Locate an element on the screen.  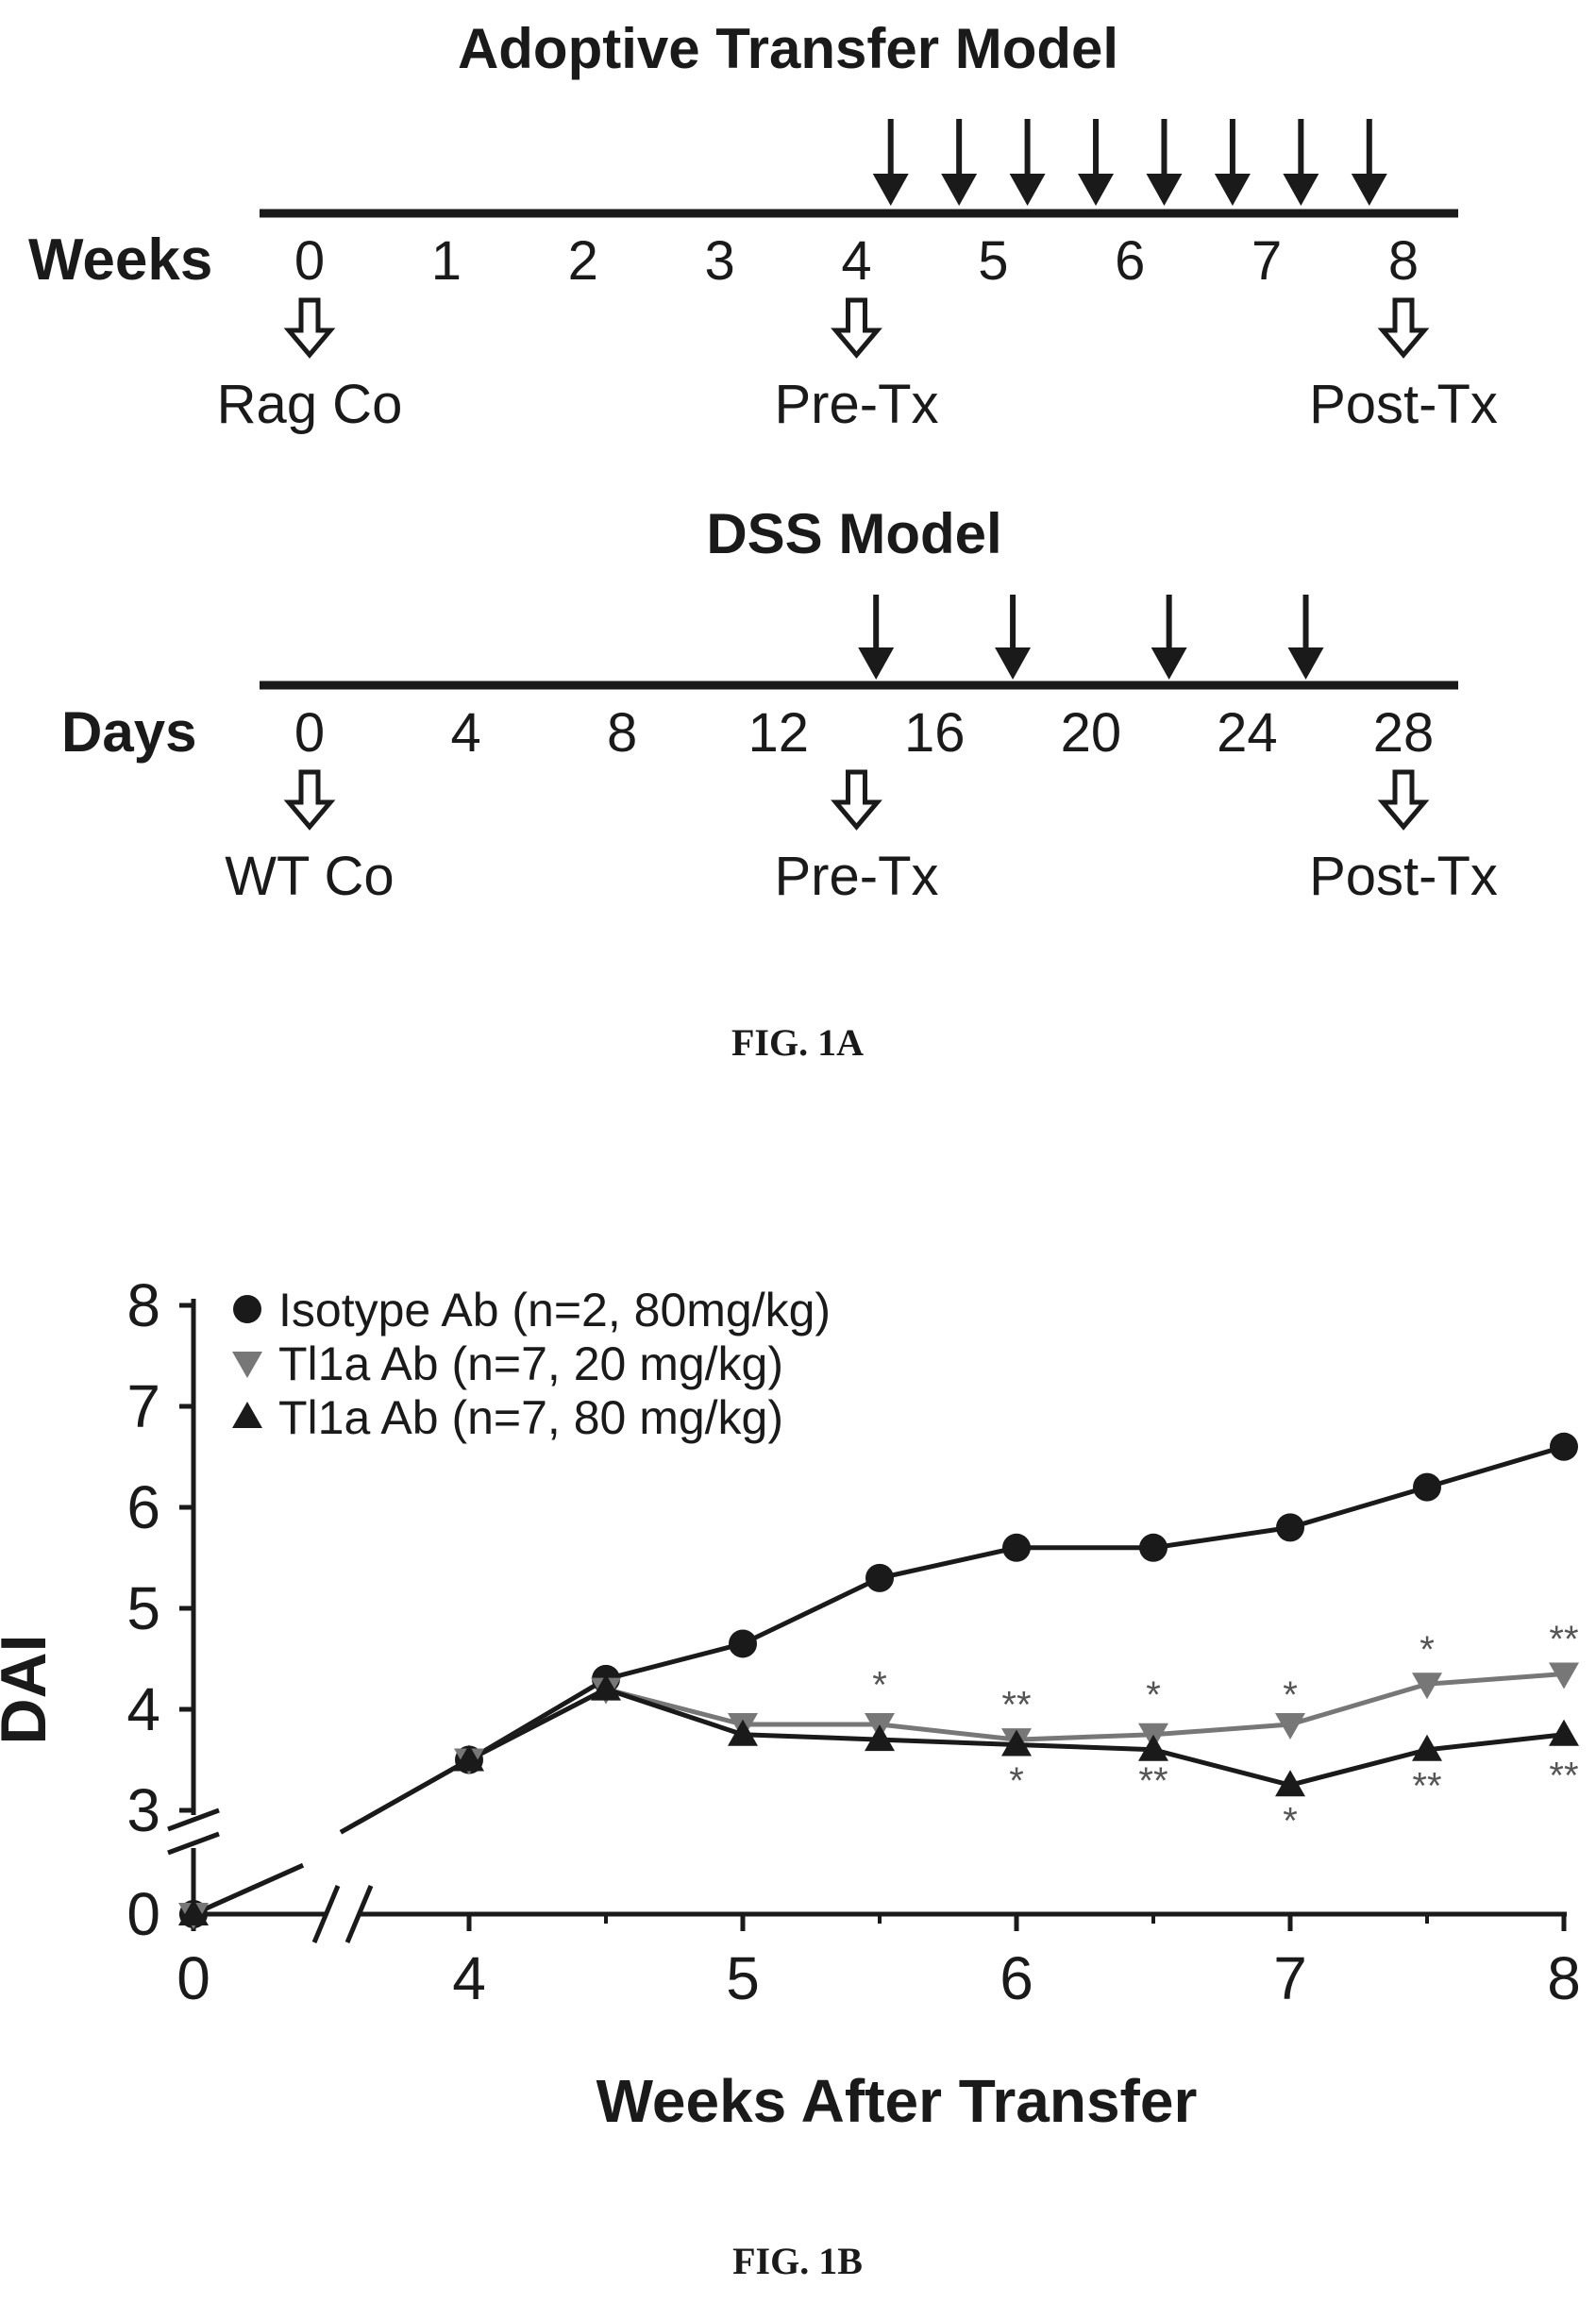
tick-label: 1 is located at coordinates (446, 261).